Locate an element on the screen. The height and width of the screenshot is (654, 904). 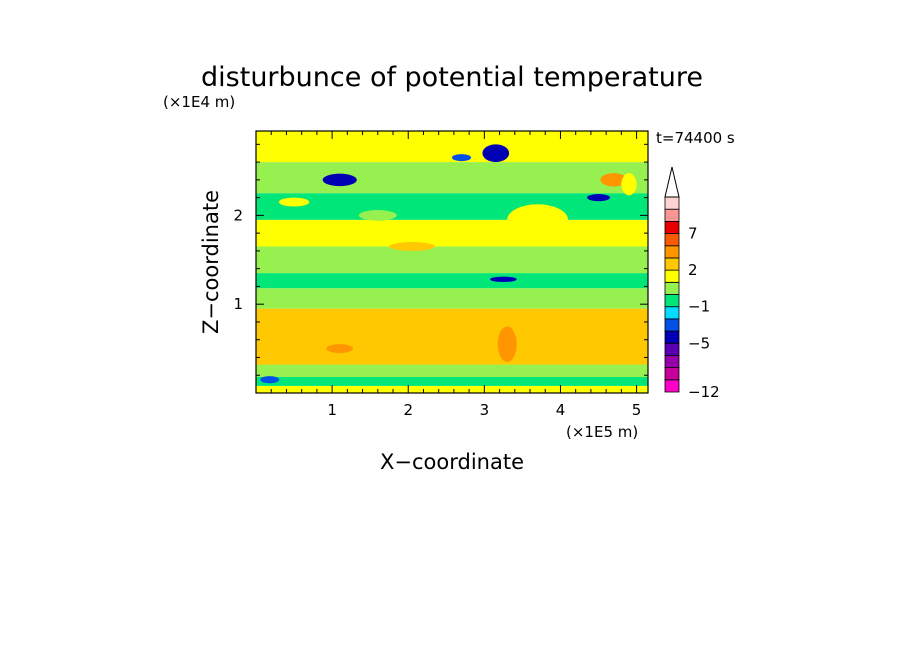
colorbar-label-3: −5 is located at coordinates (699, 343).